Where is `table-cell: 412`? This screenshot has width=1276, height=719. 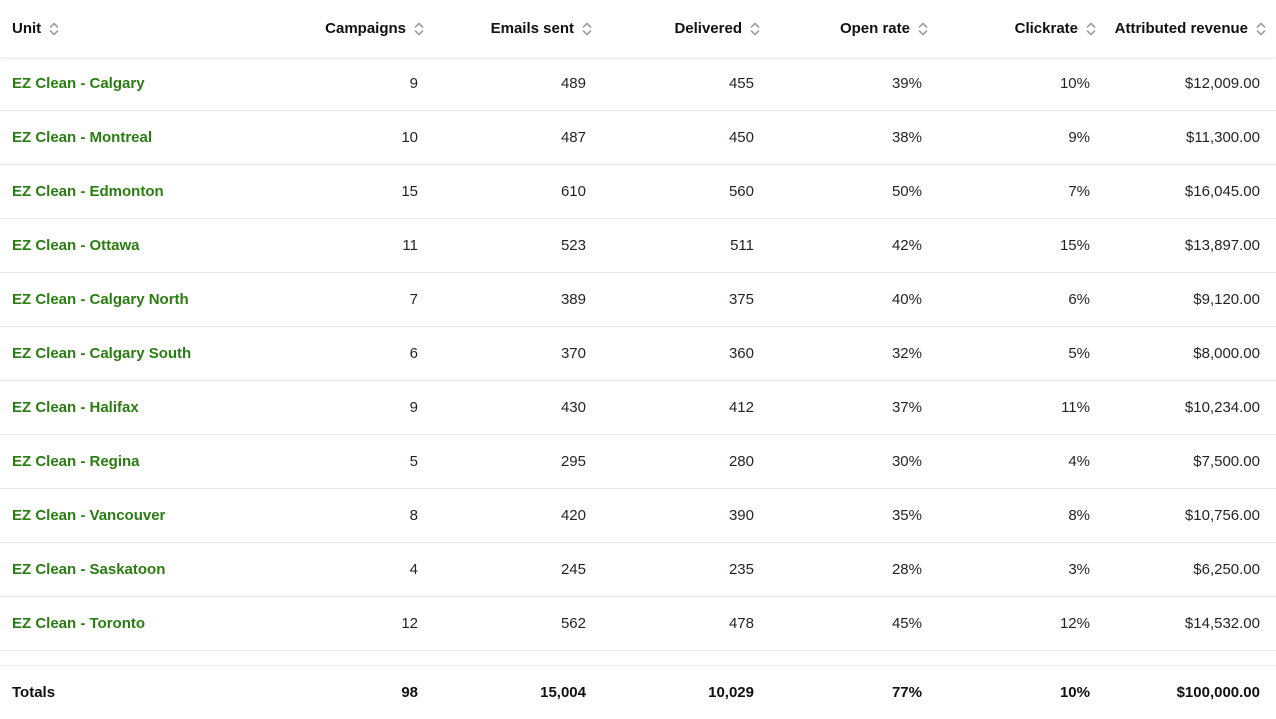
table-cell: 412 is located at coordinates (682, 407).